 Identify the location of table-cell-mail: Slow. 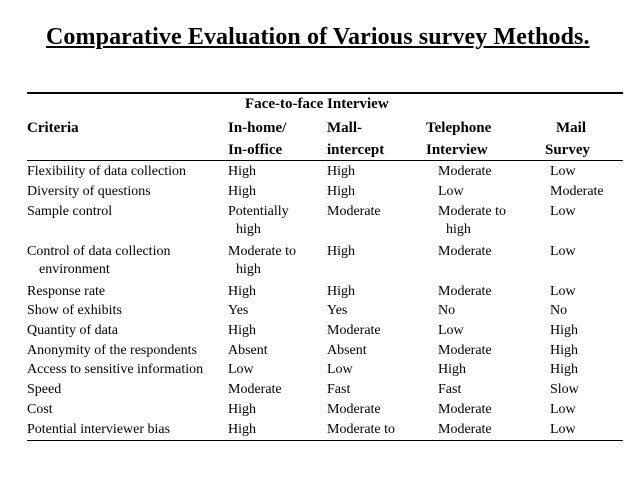
(564, 389).